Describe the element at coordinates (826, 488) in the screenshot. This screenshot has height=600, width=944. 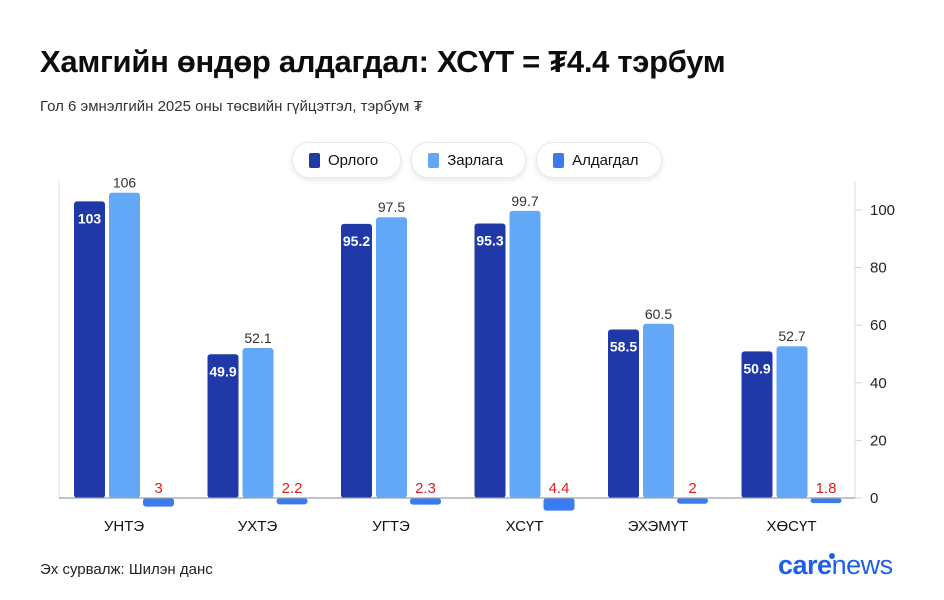
I see `data-label-deficit: 1.8` at that location.